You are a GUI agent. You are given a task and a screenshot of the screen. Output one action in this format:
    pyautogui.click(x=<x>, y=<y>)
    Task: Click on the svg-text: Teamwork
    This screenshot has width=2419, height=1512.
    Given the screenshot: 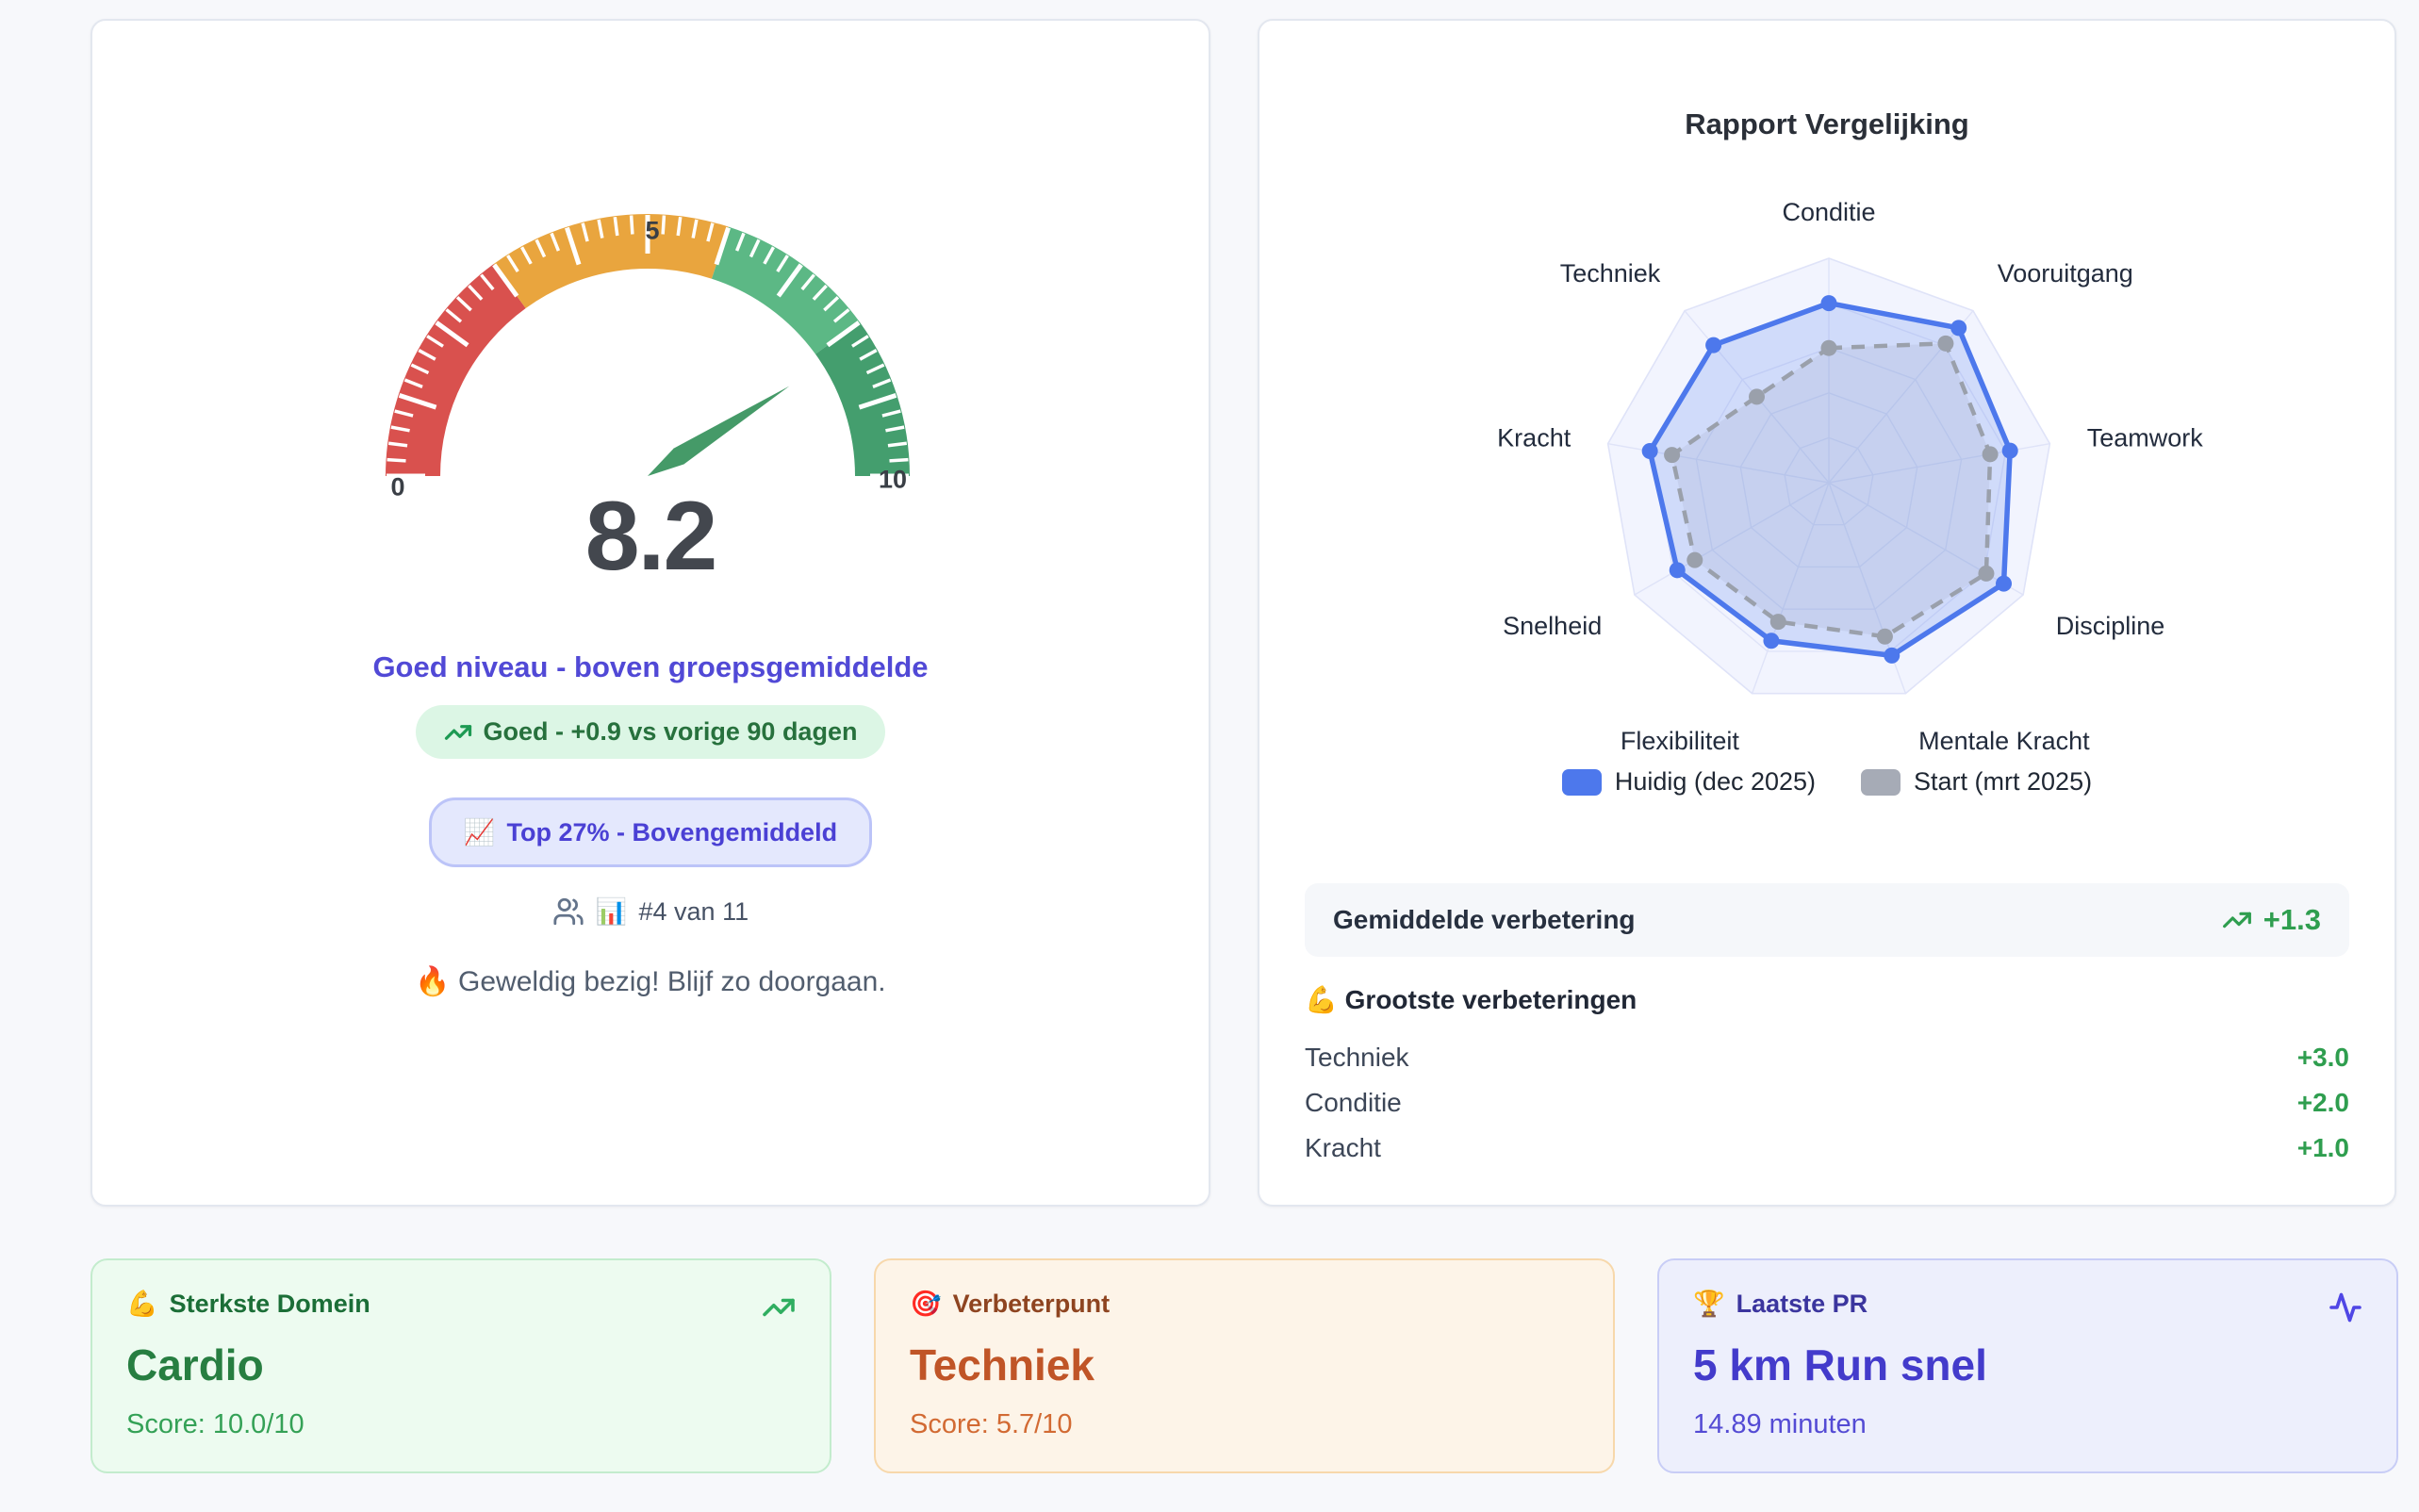 What is the action you would take?
    pyautogui.click(x=2145, y=438)
    